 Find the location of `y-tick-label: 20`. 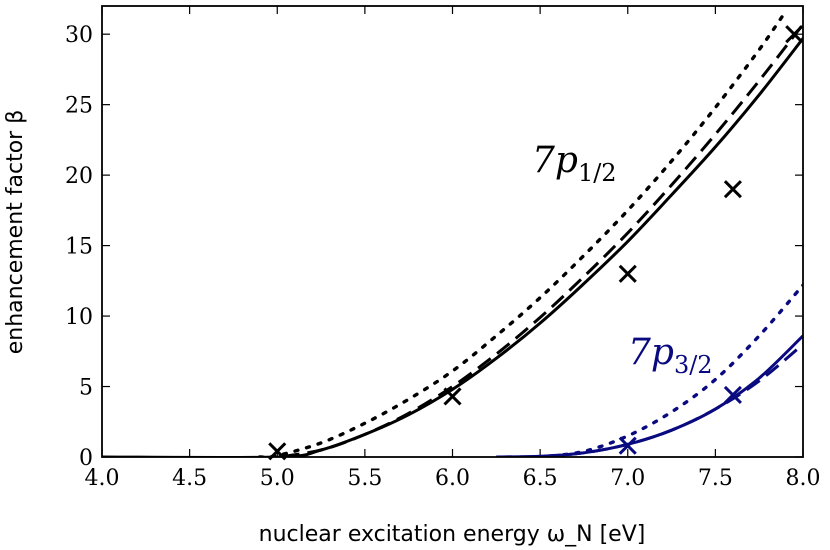

y-tick-label: 20 is located at coordinates (79, 176).